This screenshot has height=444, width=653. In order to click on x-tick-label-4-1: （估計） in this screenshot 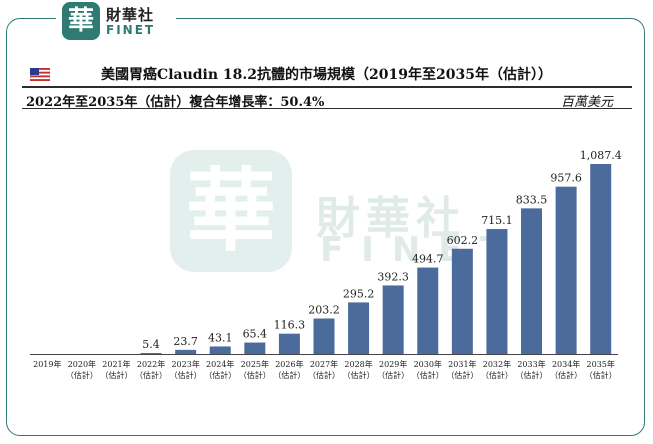, I will do `click(186, 375)`.